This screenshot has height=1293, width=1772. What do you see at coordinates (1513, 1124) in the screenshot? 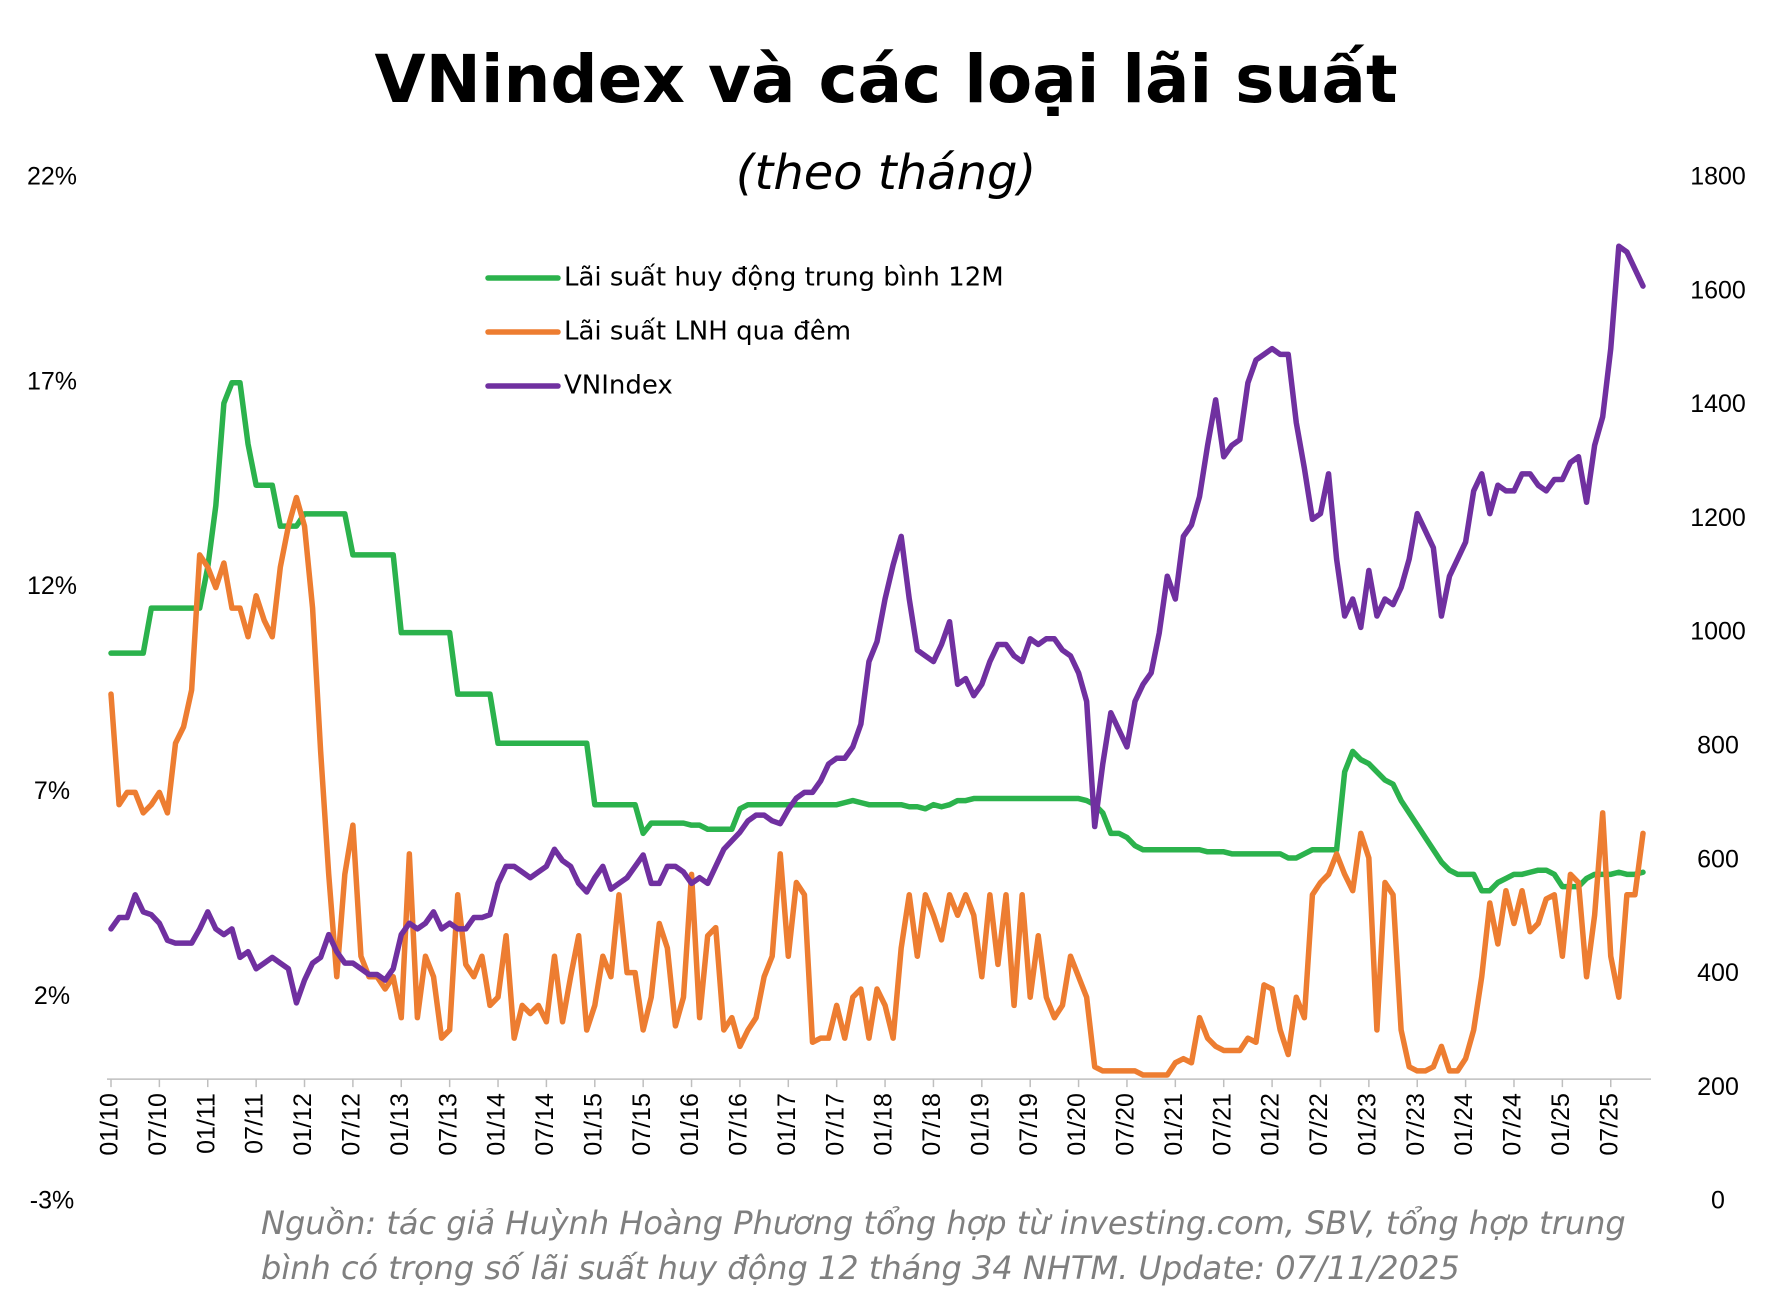
I see `x-tick-label: 07/24` at bounding box center [1513, 1124].